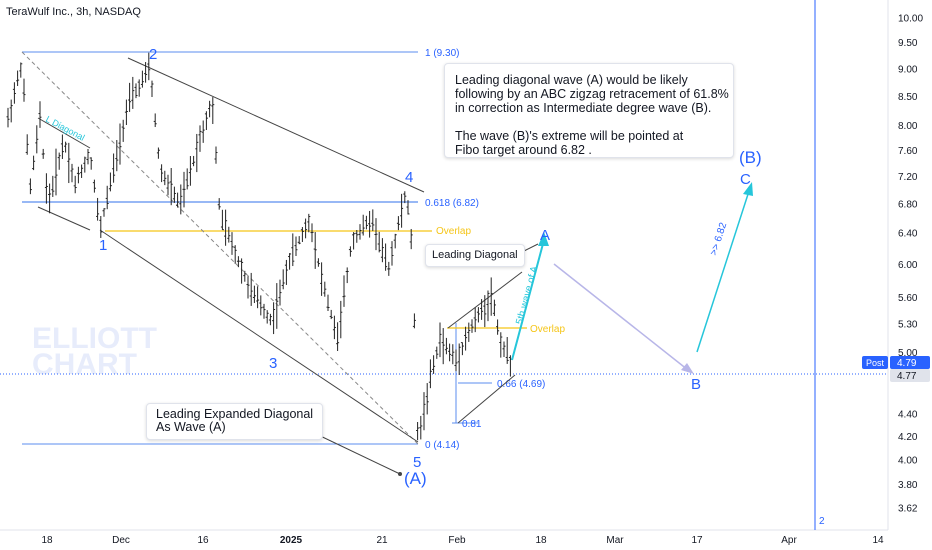 The width and height of the screenshot is (932, 550). I want to click on watermark-line2: CHART, so click(84, 364).